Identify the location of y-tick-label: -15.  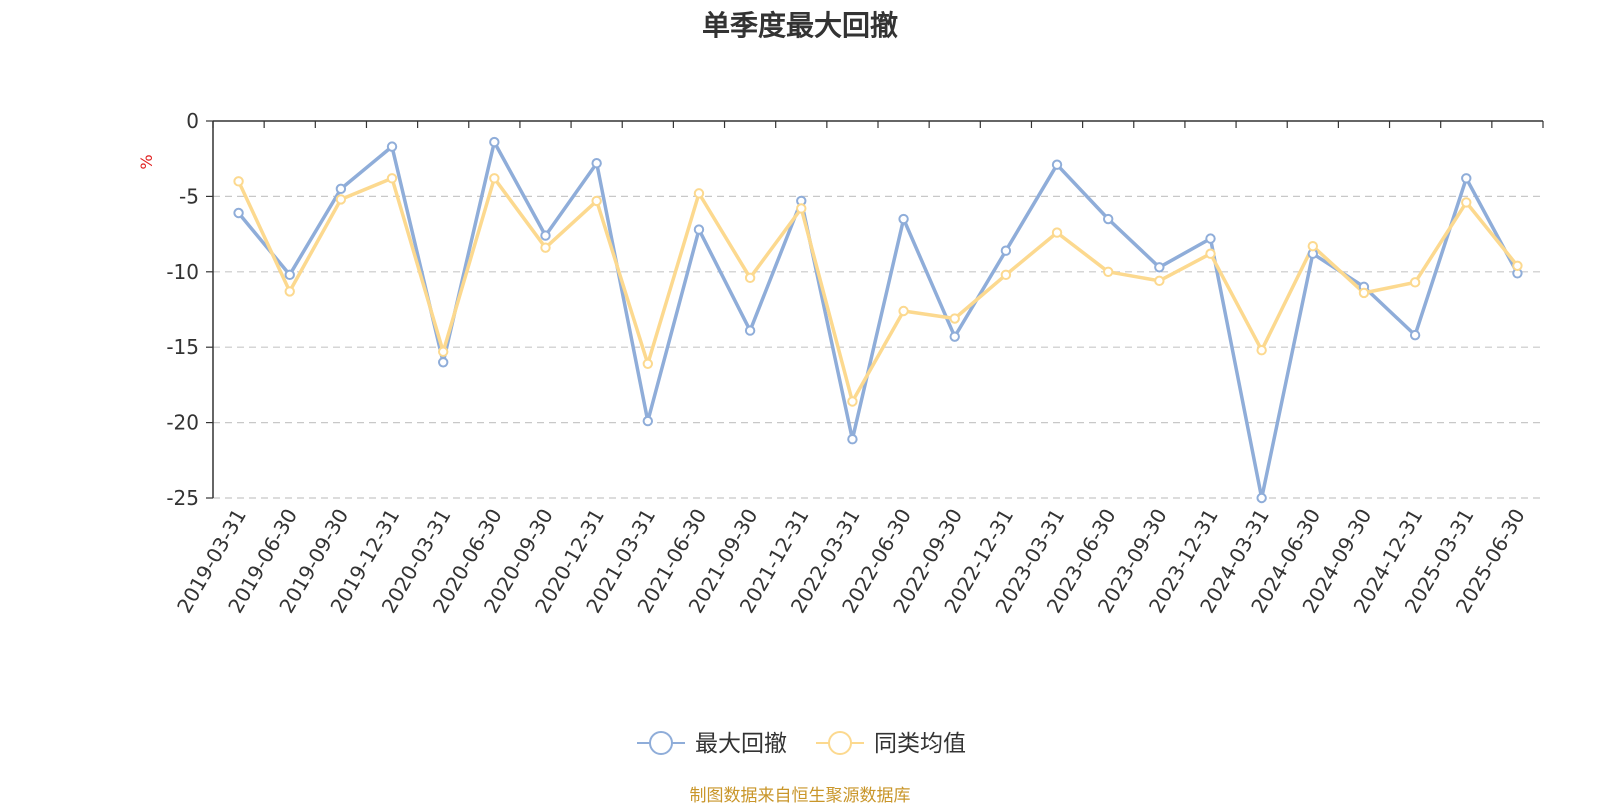
(182, 347).